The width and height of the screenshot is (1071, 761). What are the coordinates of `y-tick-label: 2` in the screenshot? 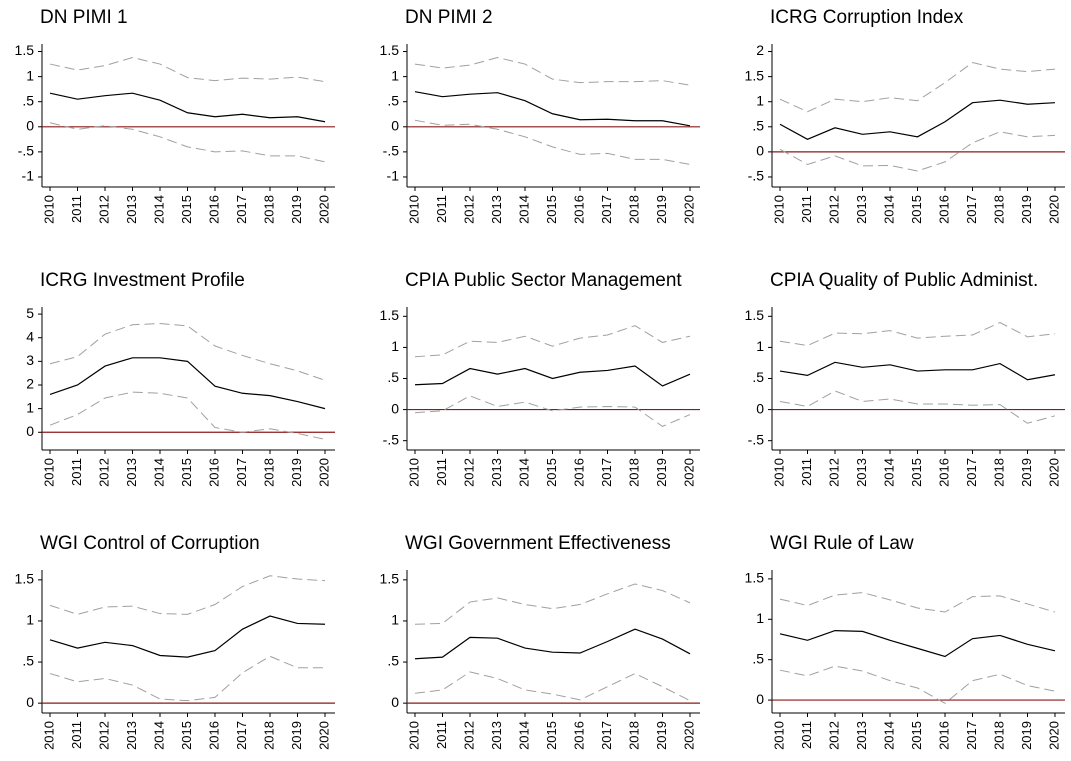 It's located at (30, 384).